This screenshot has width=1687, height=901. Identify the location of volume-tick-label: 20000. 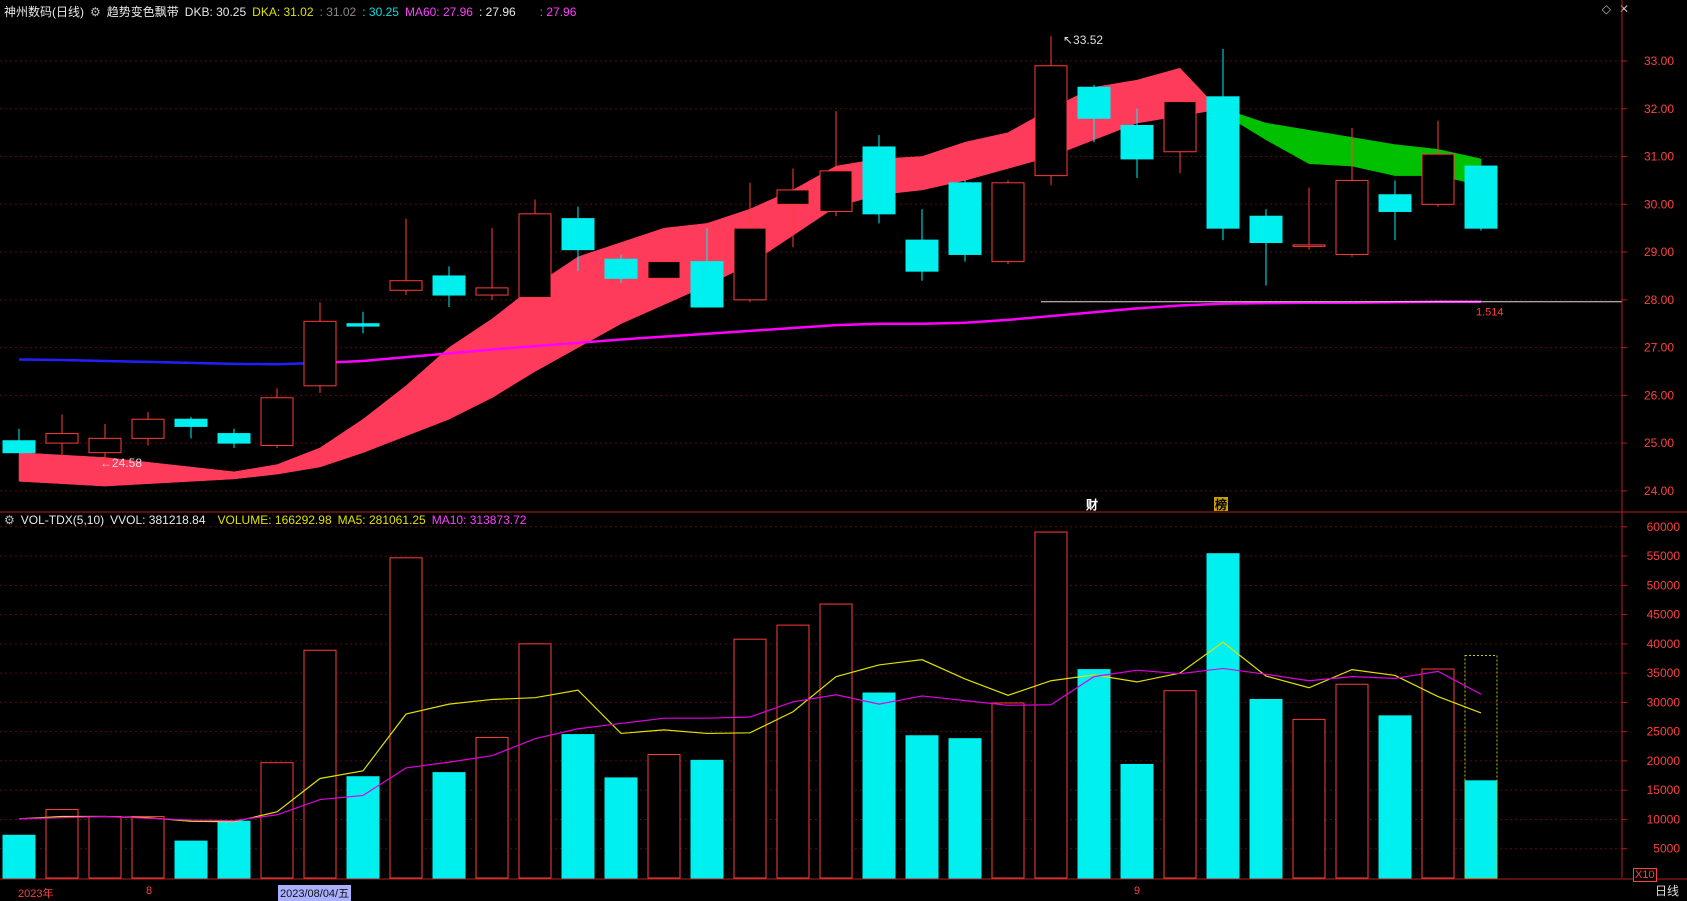
(1664, 761).